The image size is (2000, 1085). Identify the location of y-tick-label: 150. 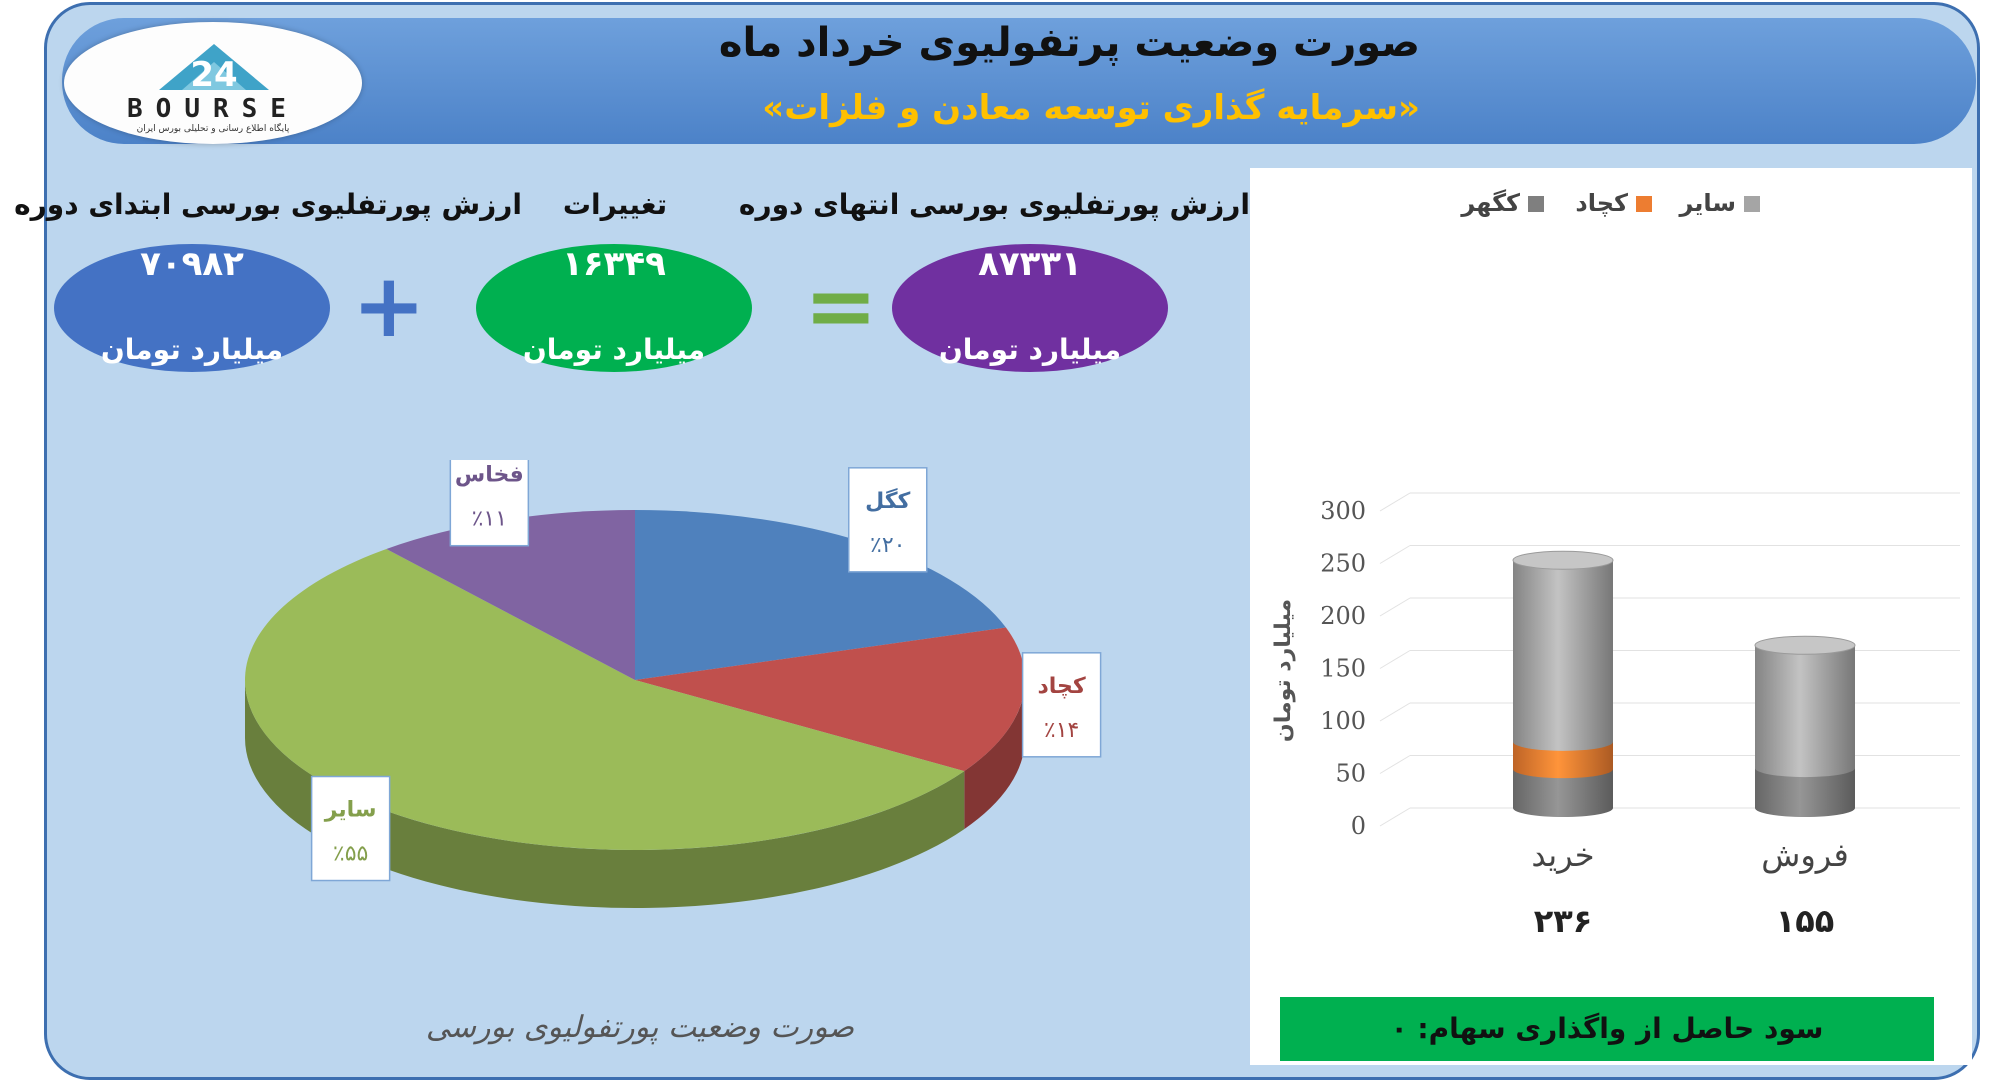
(1343, 669).